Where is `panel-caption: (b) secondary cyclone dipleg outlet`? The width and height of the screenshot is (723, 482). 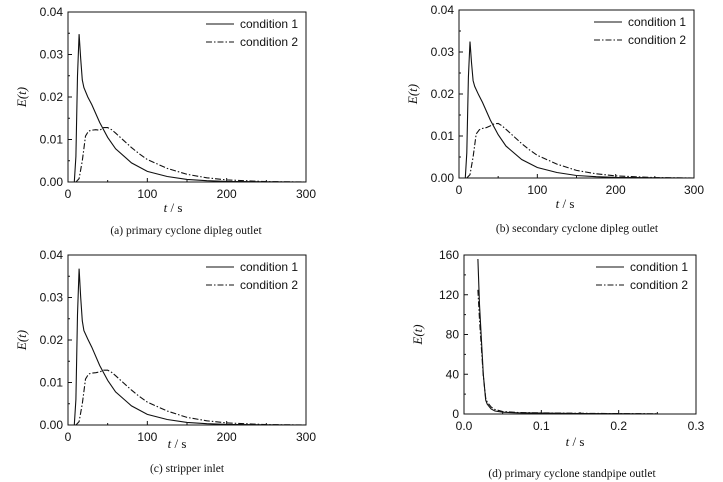
panel-caption: (b) secondary cyclone dipleg outlet is located at coordinates (577, 229).